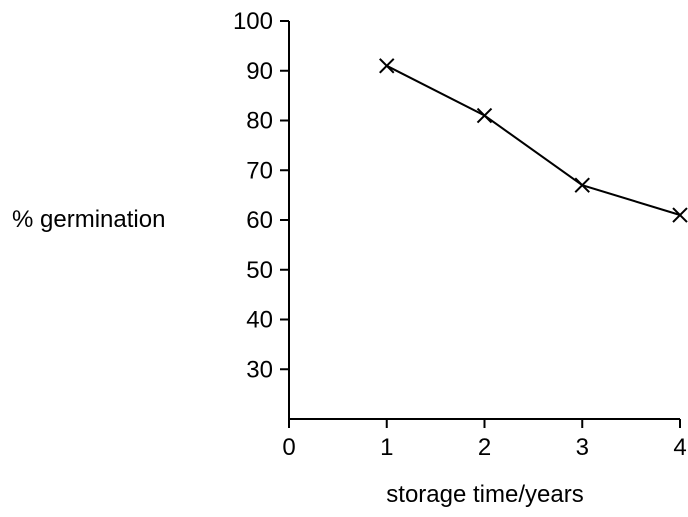  What do you see at coordinates (259, 170) in the screenshot?
I see `y-tick-label: 70` at bounding box center [259, 170].